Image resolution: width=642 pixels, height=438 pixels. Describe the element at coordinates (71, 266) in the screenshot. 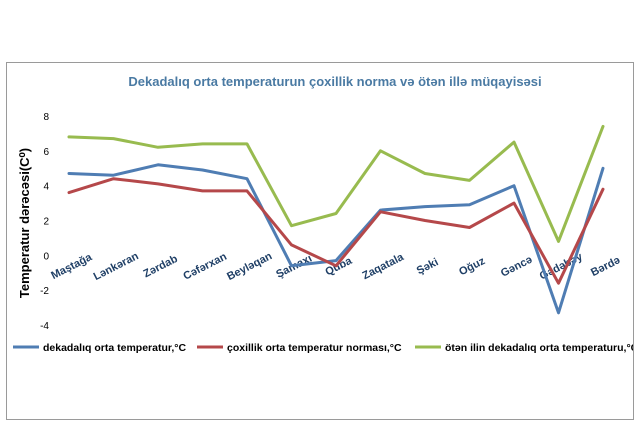

I see `x-tick-label: Maştağa` at that location.